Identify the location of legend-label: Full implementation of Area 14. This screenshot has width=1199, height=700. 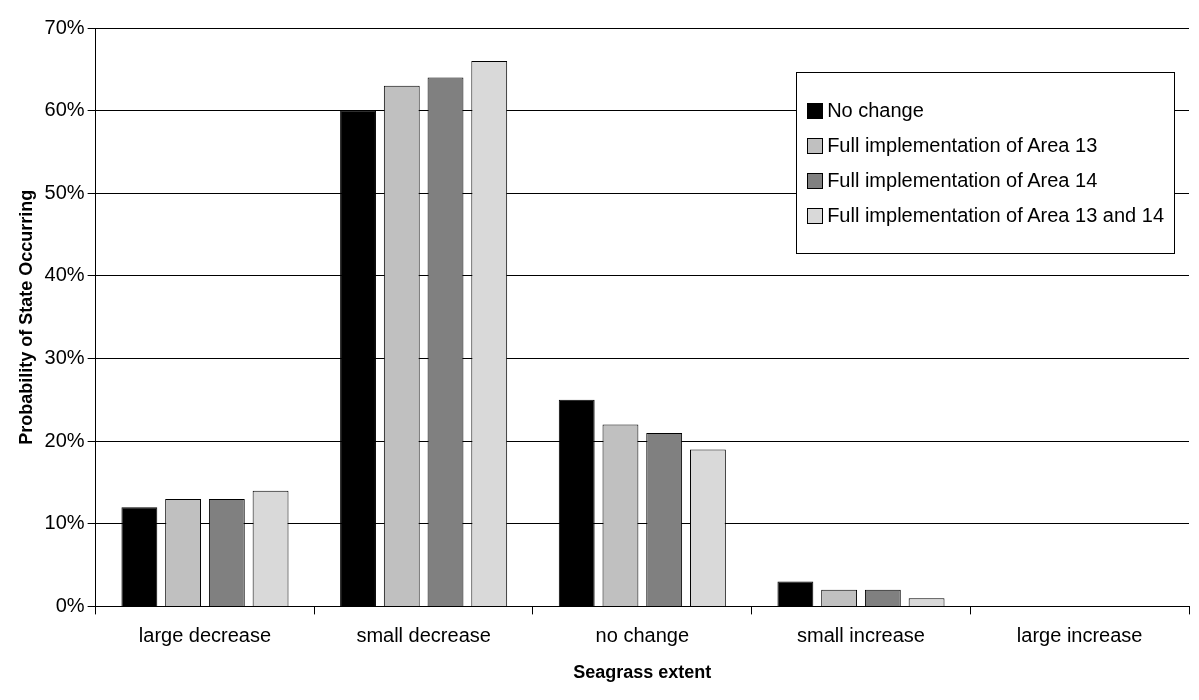
(962, 180).